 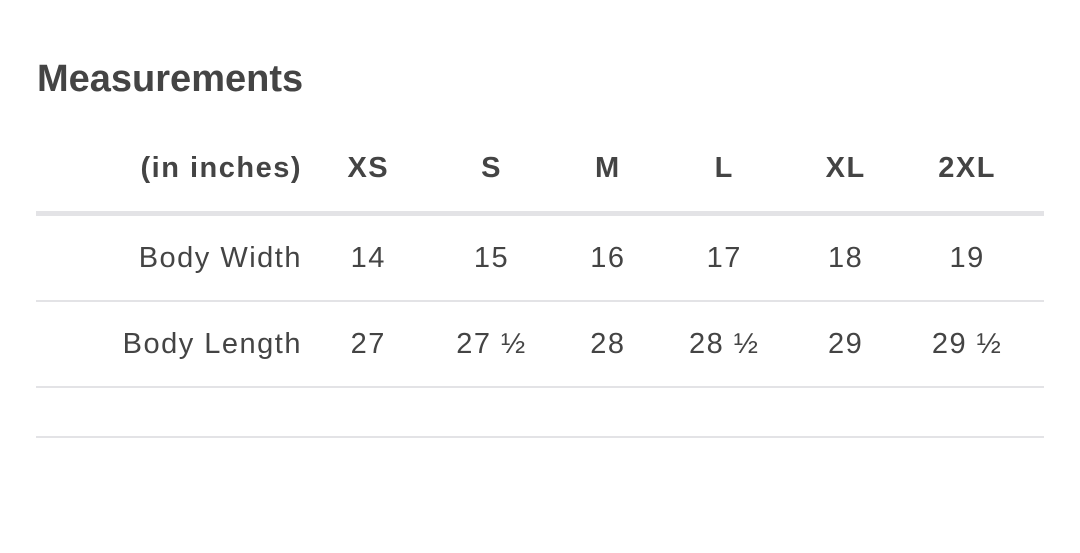 What do you see at coordinates (967, 257) in the screenshot?
I see `cell: 19` at bounding box center [967, 257].